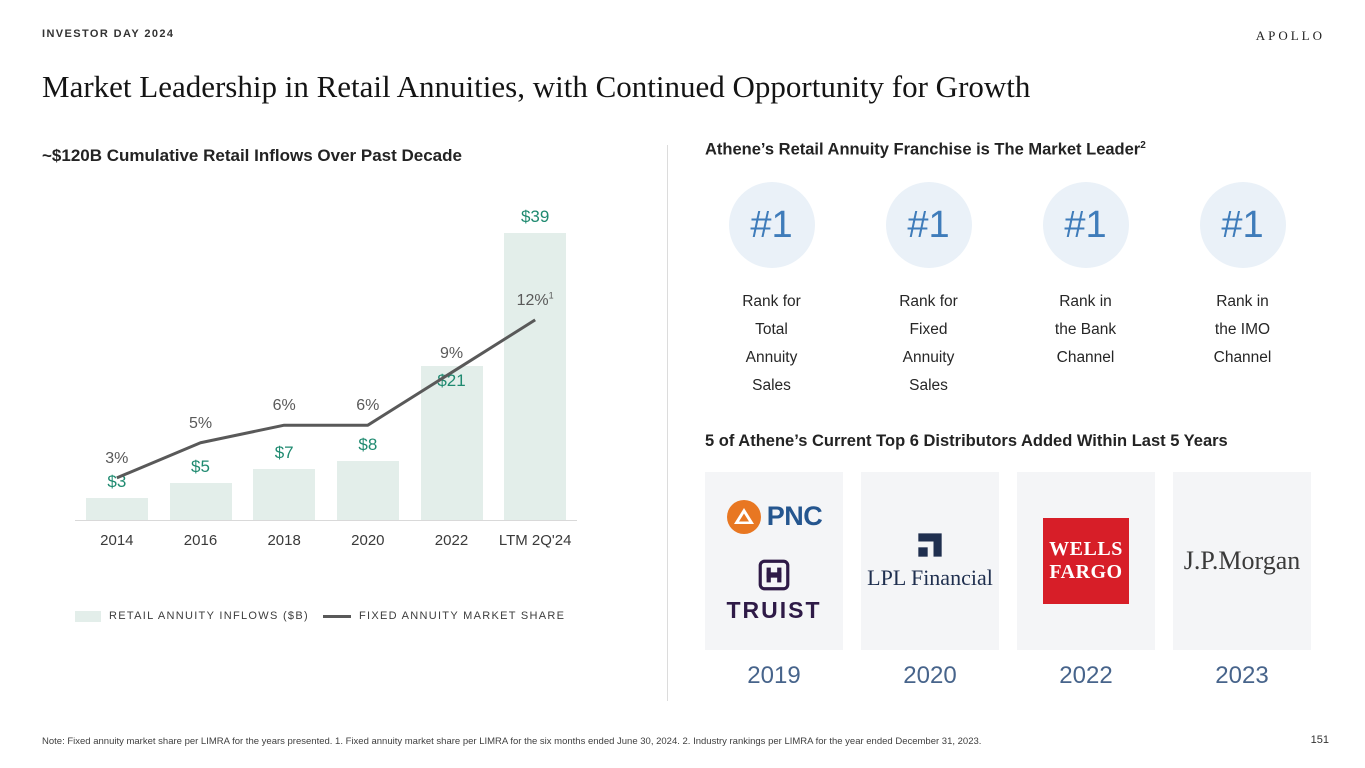  Describe the element at coordinates (117, 458) in the screenshot. I see `market-share-label: 3%` at that location.